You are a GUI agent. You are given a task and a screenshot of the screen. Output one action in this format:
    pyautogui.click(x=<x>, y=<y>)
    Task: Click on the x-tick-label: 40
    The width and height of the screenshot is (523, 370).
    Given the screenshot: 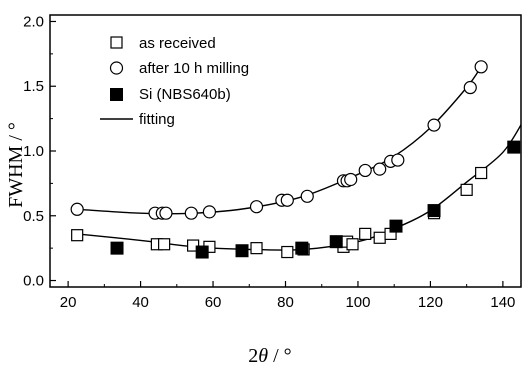 What is the action you would take?
    pyautogui.click(x=140, y=302)
    